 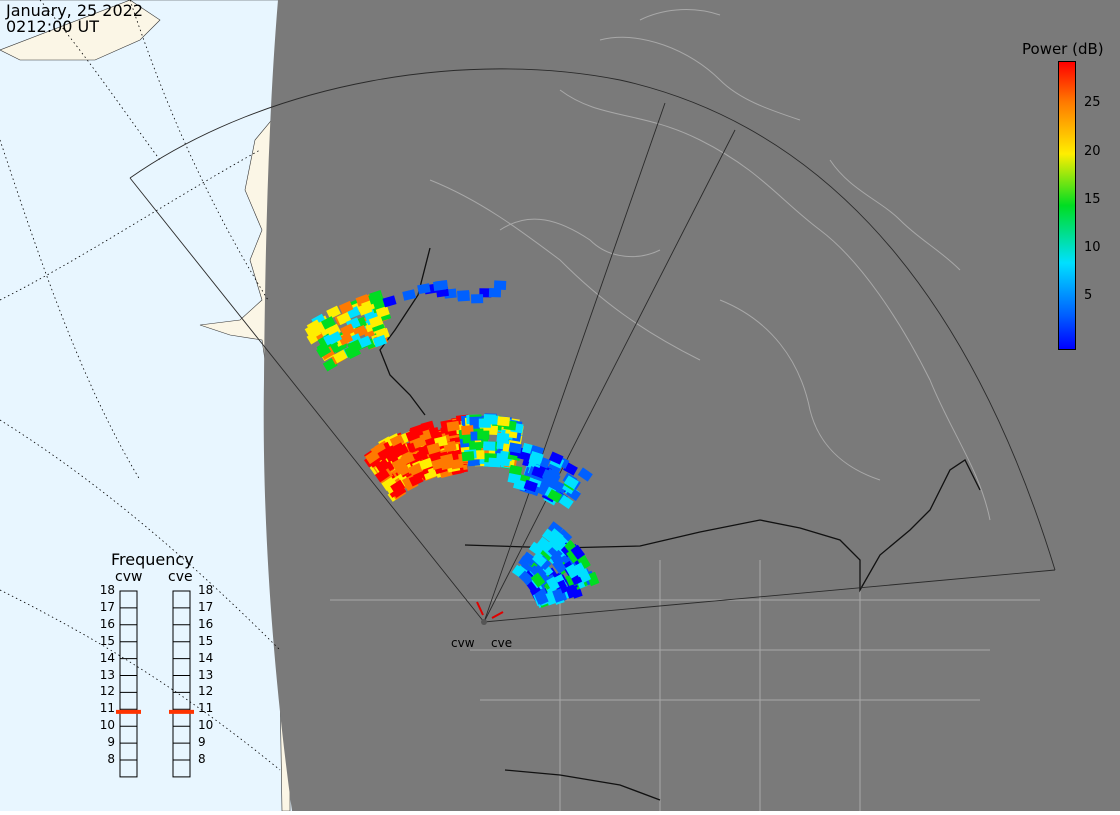 I want to click on frequency-scale-label: 14, so click(x=206, y=657).